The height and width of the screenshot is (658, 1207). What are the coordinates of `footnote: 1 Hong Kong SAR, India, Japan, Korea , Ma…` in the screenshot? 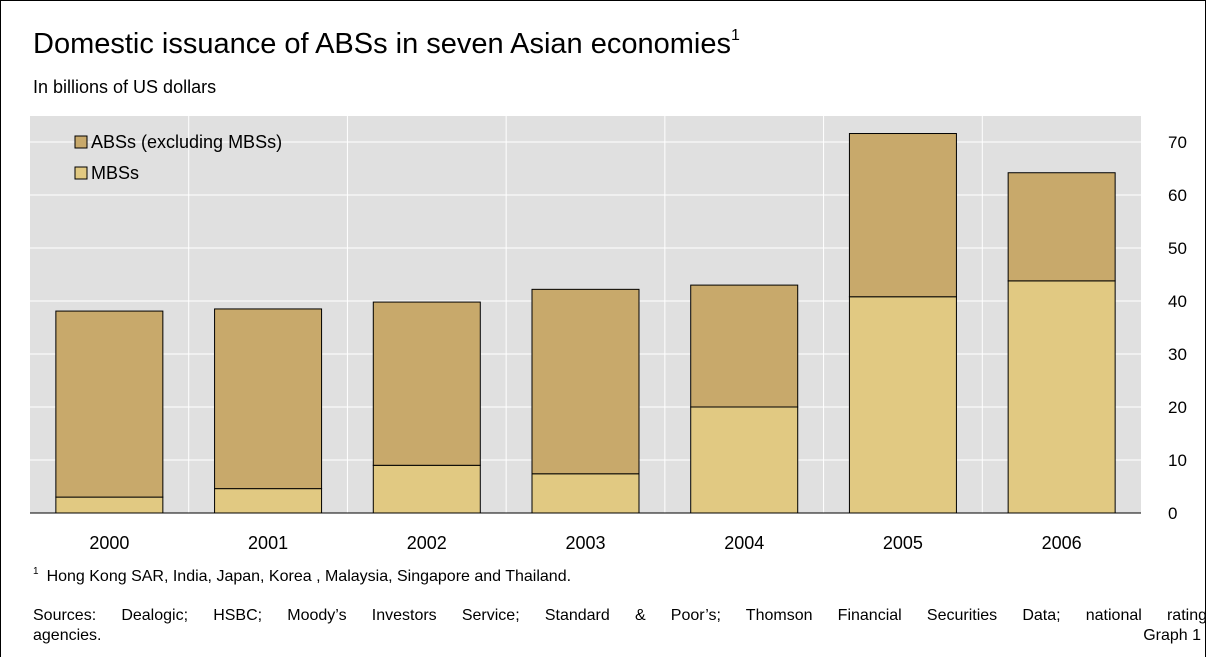 It's located at (302, 576).